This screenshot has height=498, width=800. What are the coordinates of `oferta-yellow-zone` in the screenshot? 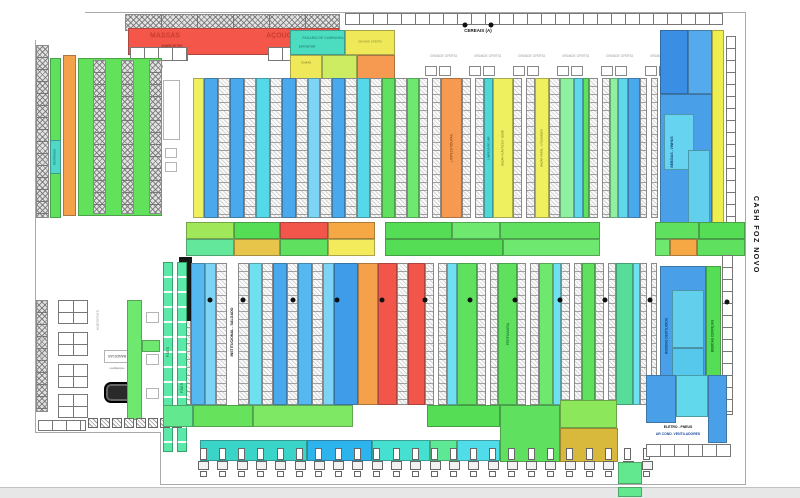 It's located at (370, 42).